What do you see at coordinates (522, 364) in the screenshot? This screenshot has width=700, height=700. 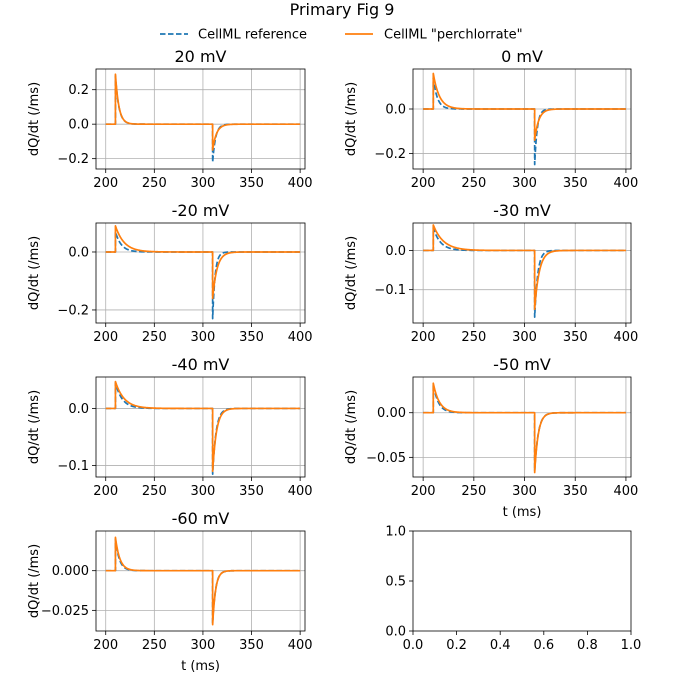 I see `subplot-title: -50 mV` at bounding box center [522, 364].